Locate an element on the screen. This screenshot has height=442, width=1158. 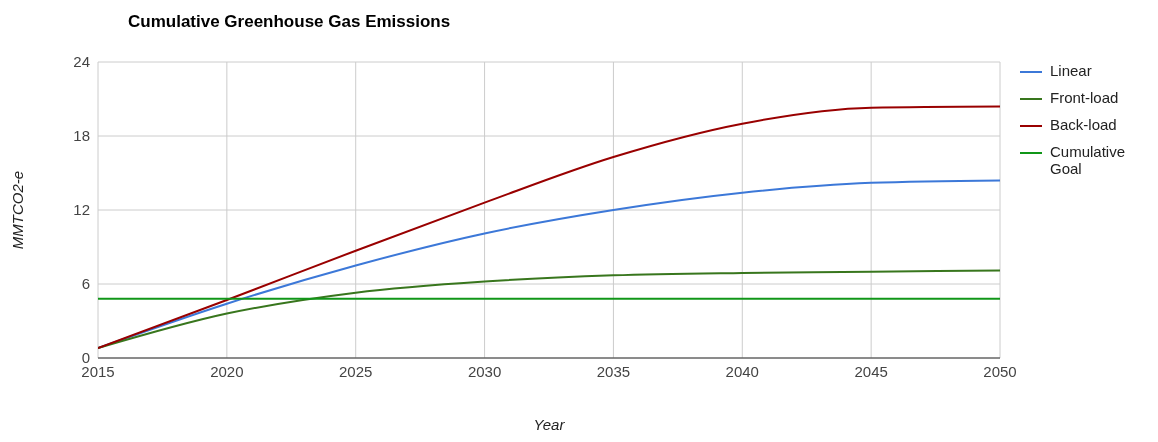
x-tick-label: 2035 is located at coordinates (613, 371).